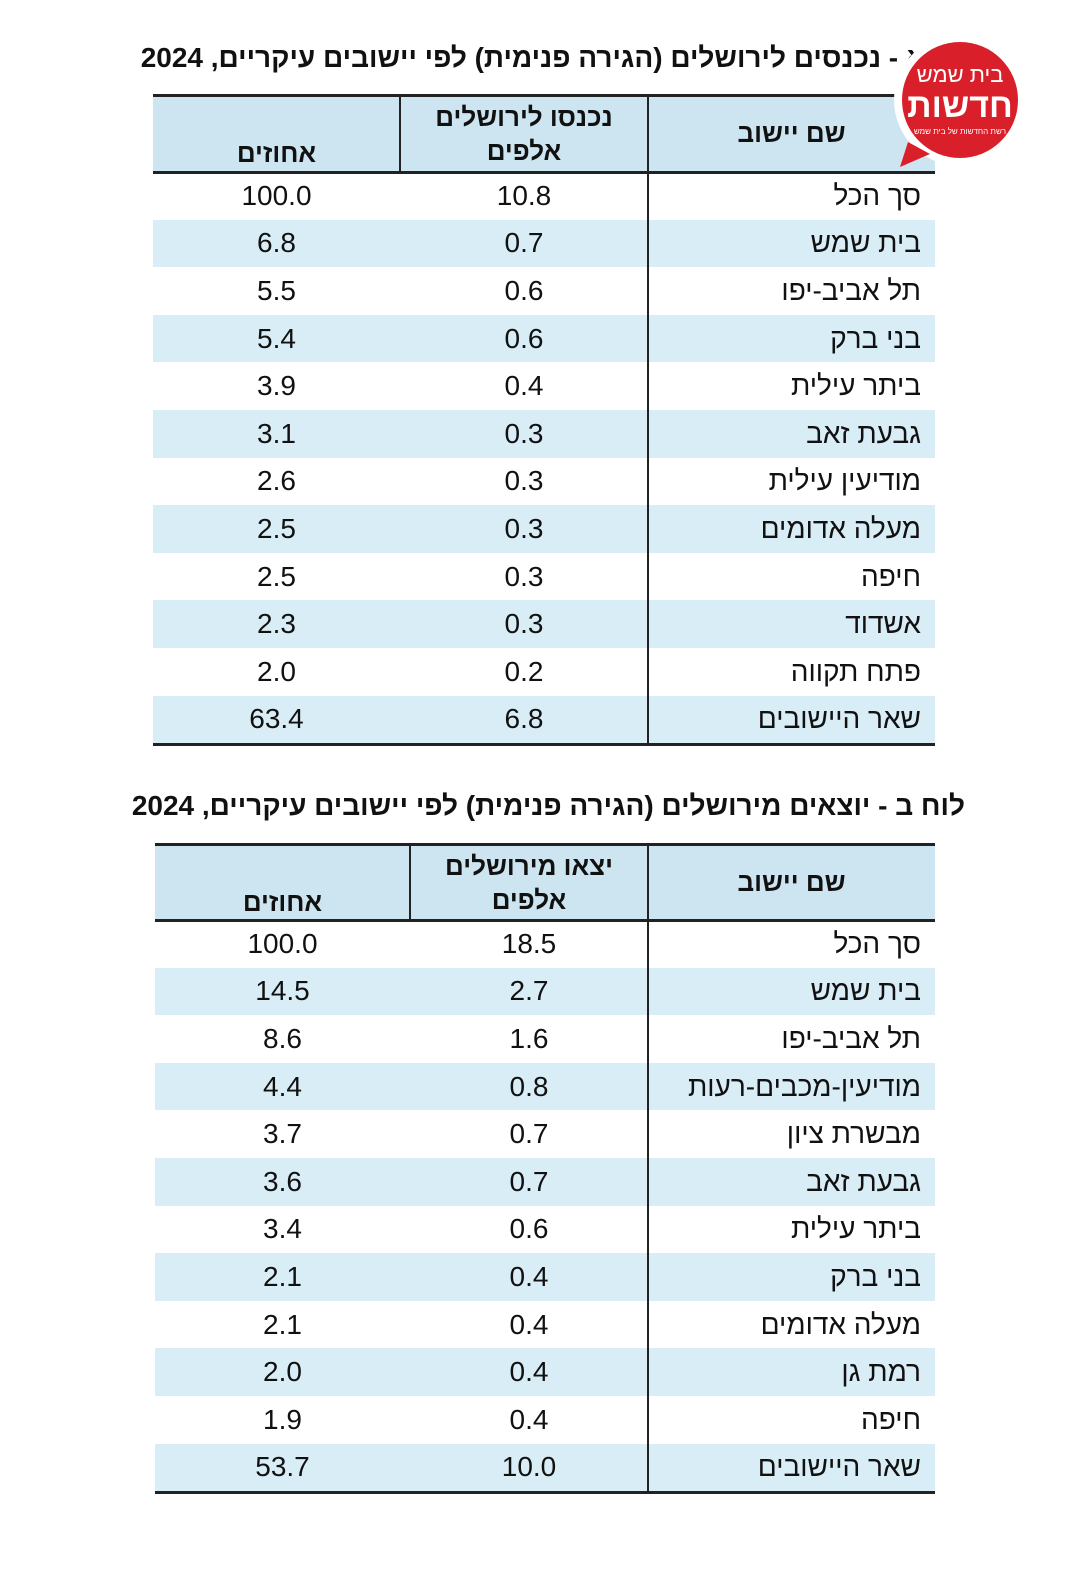 The width and height of the screenshot is (1080, 1589). What do you see at coordinates (282, 1086) in the screenshot?
I see `percent: 4.4` at bounding box center [282, 1086].